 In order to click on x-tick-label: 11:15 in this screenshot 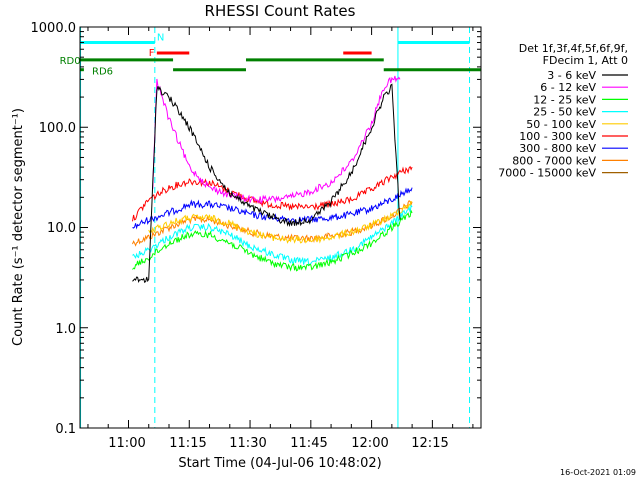, I will do `click(187, 443)`.